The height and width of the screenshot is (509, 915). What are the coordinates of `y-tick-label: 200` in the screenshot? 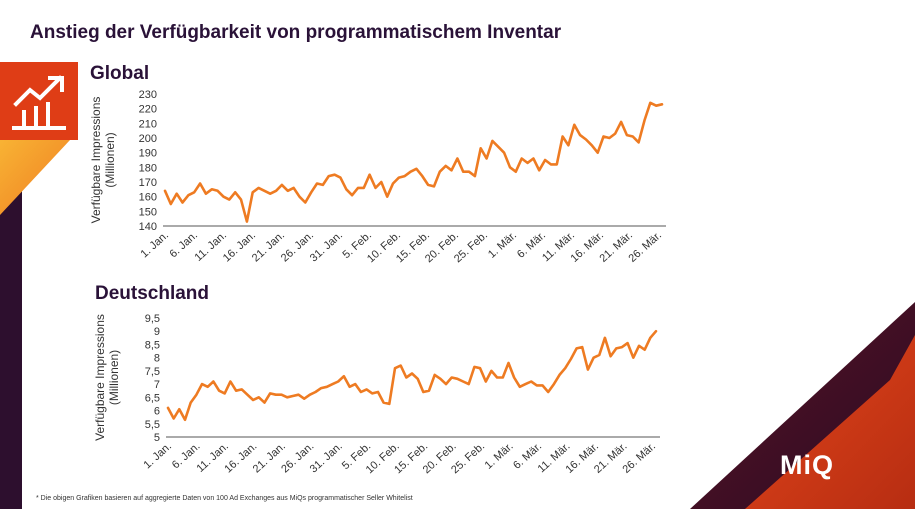 It's located at (148, 139).